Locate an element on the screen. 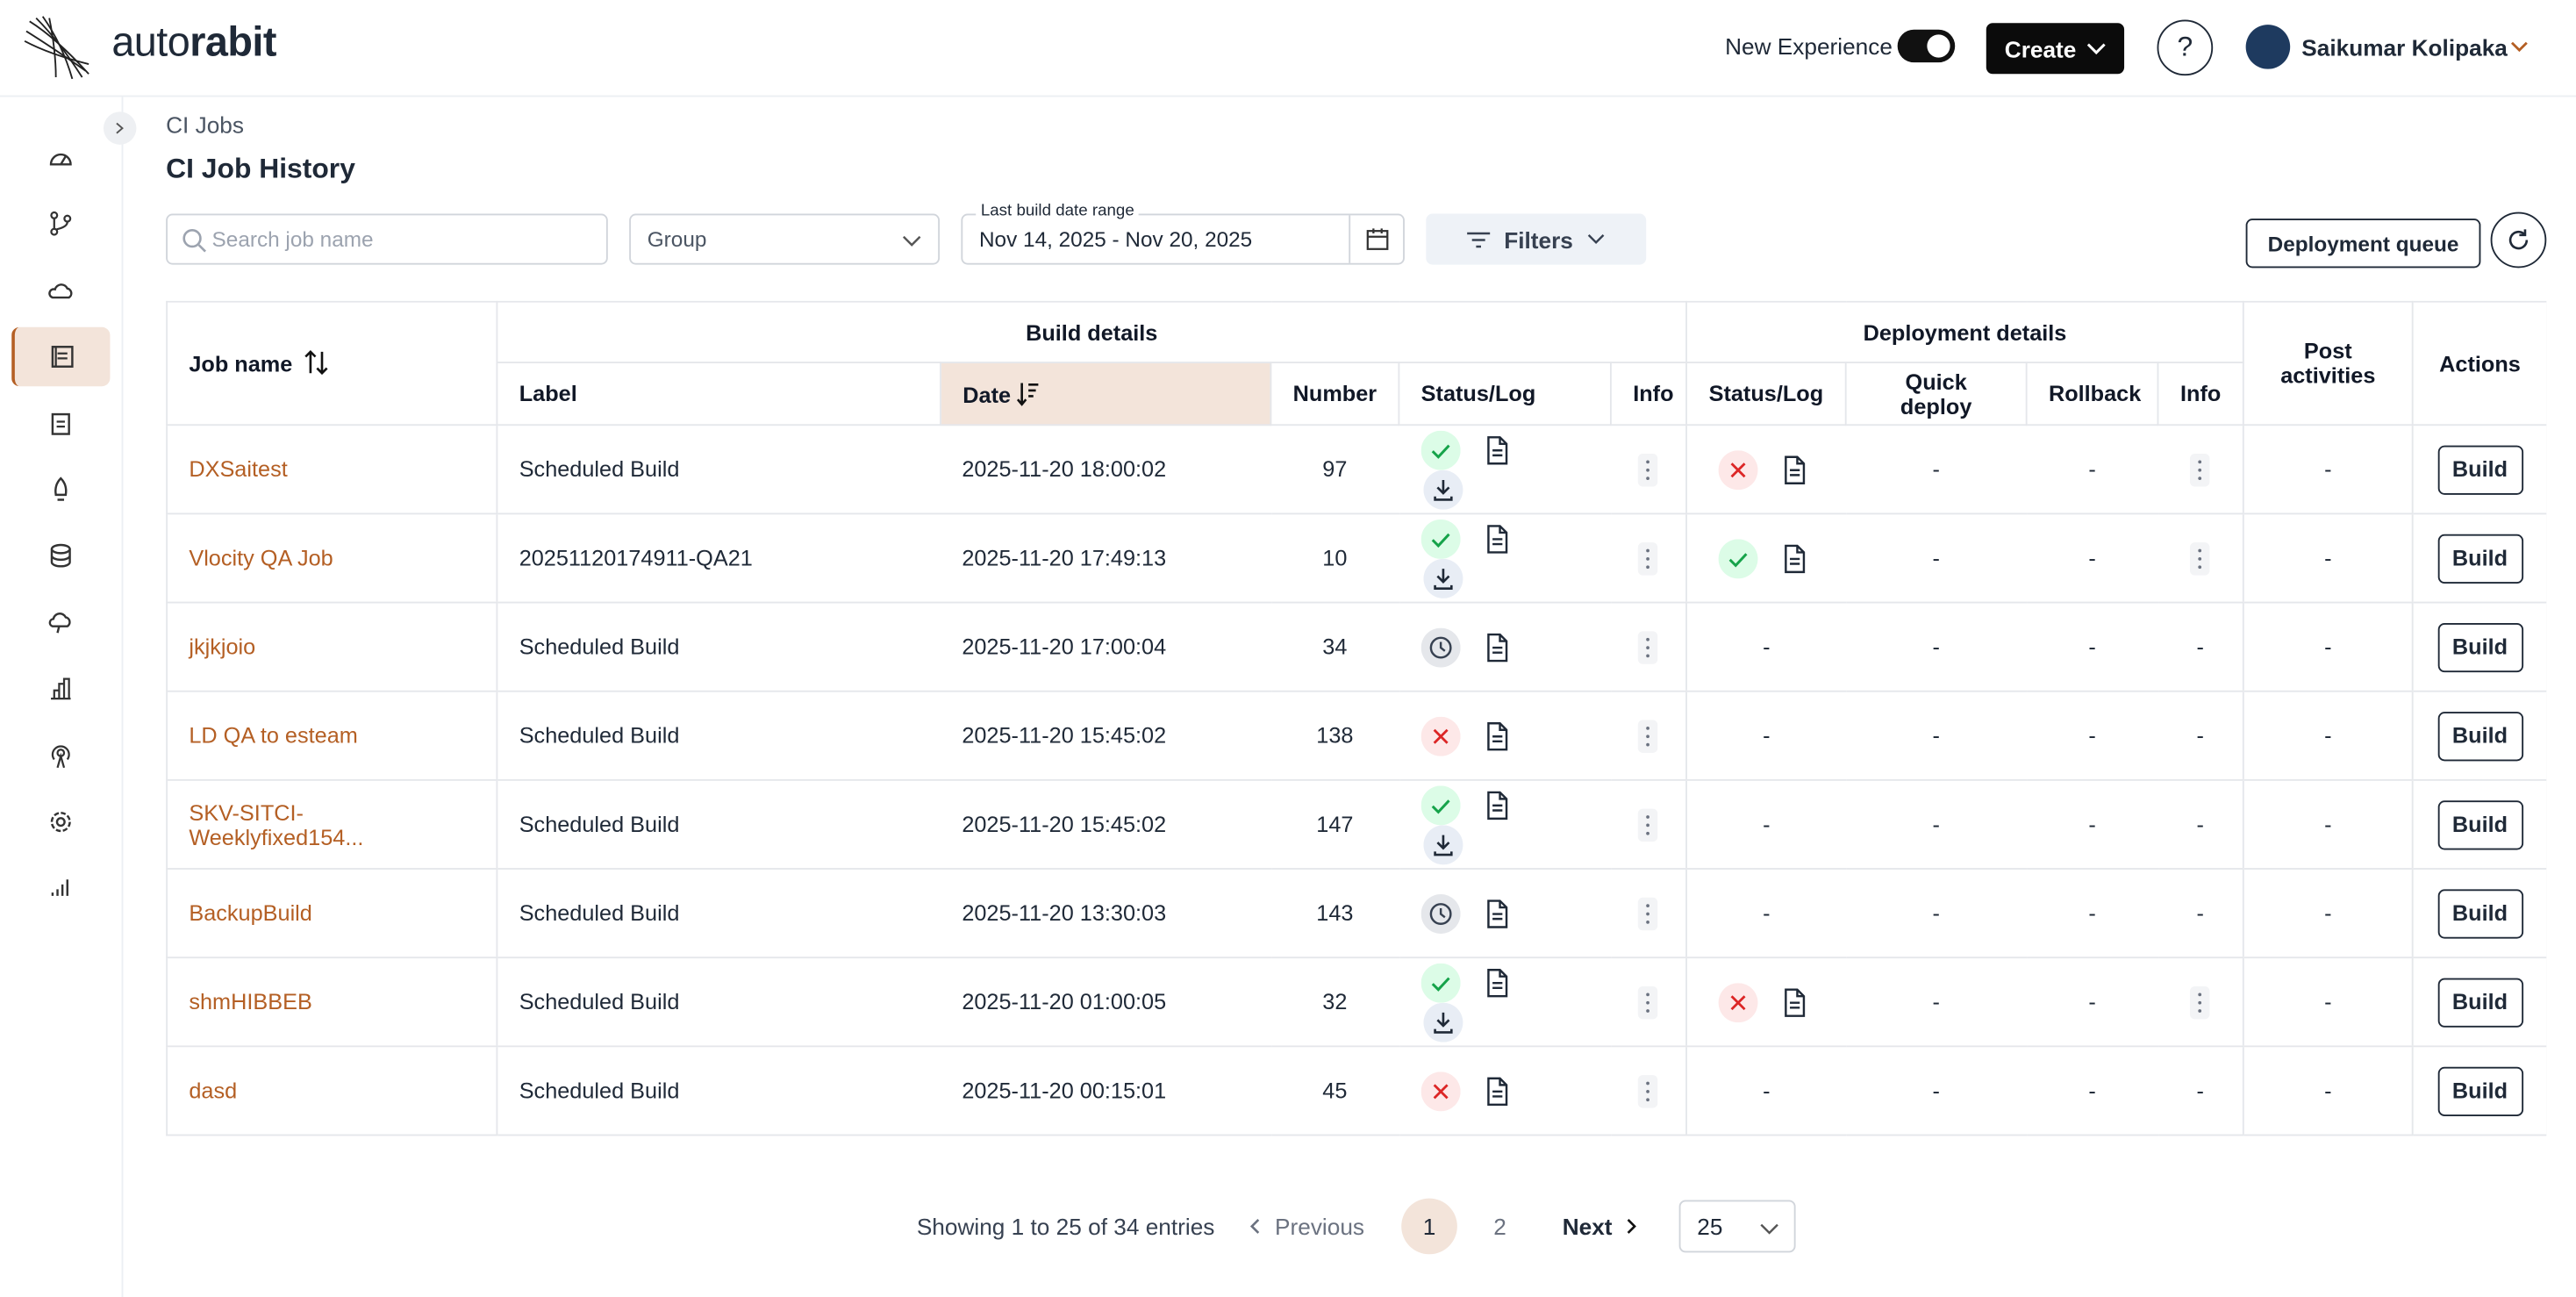 This screenshot has width=2576, height=1297. deploy-status-success is located at coordinates (1738, 558).